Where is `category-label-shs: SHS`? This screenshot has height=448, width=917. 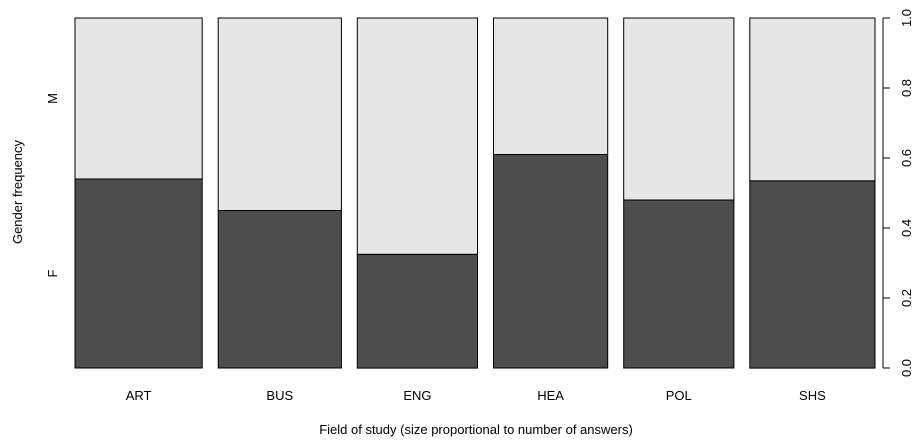
category-label-shs: SHS is located at coordinates (812, 395).